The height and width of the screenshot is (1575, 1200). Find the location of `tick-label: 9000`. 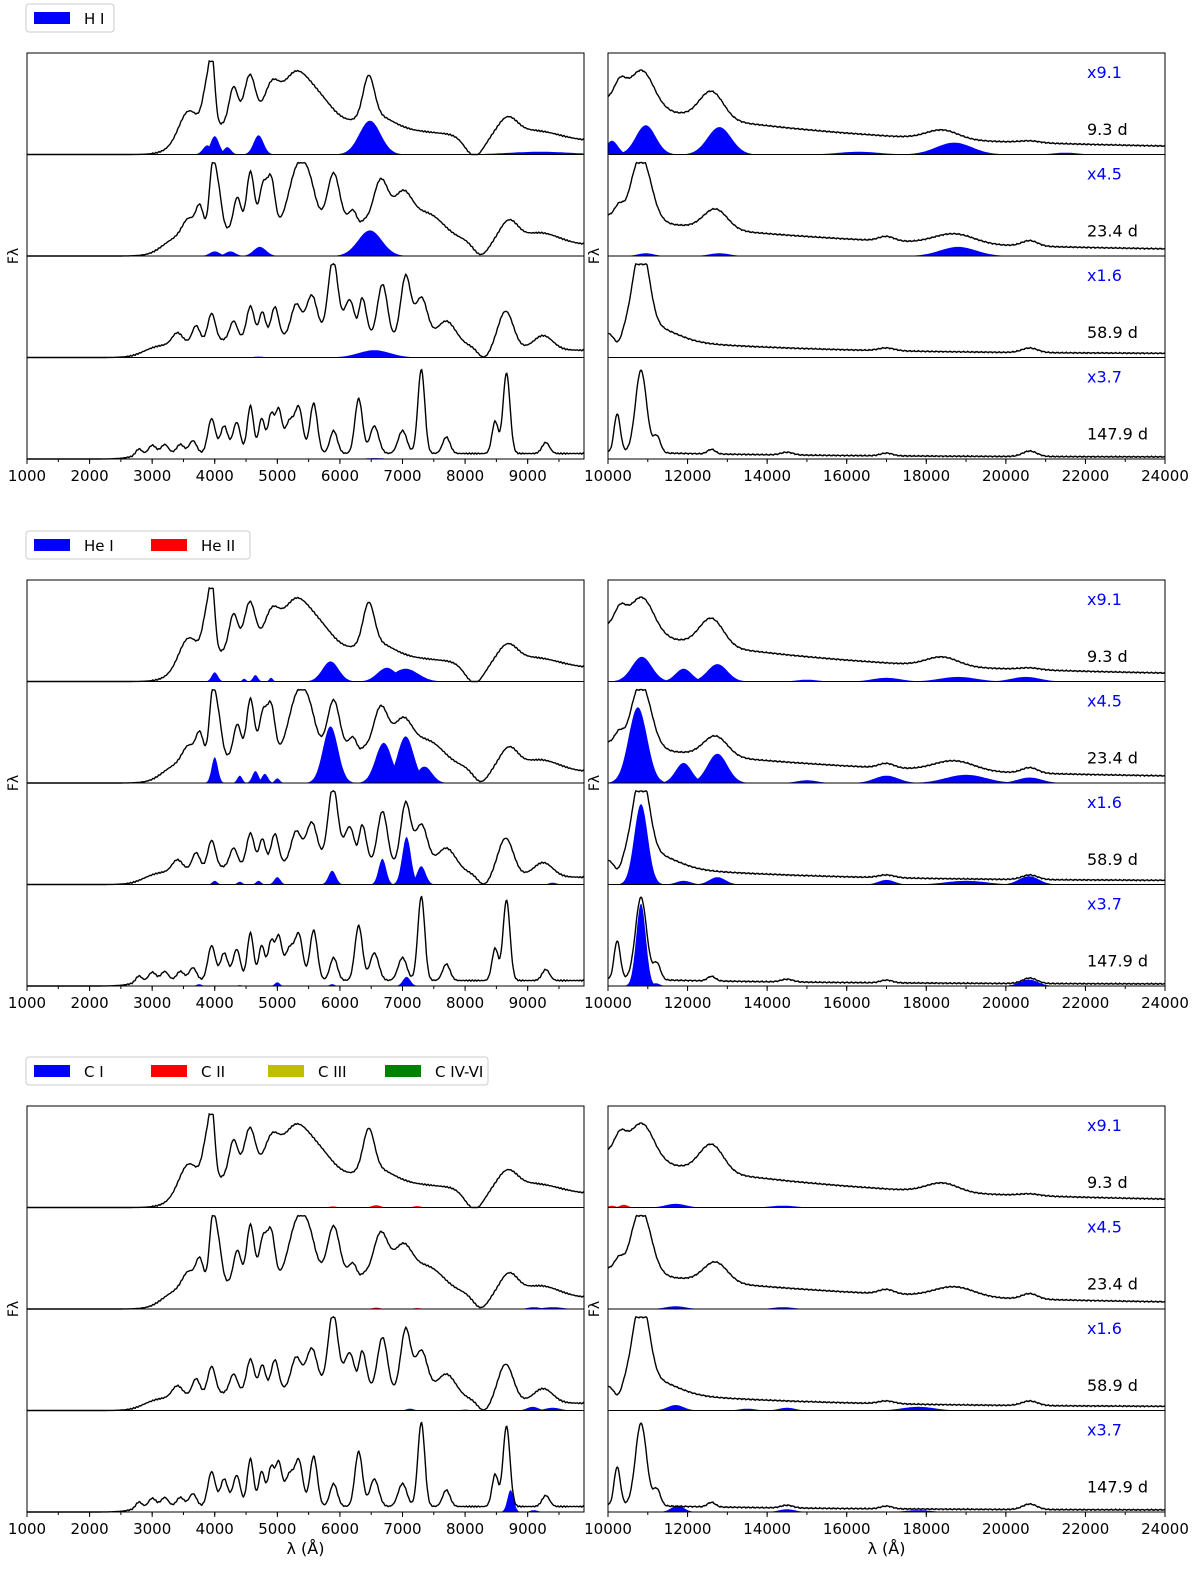

tick-label: 9000 is located at coordinates (528, 476).